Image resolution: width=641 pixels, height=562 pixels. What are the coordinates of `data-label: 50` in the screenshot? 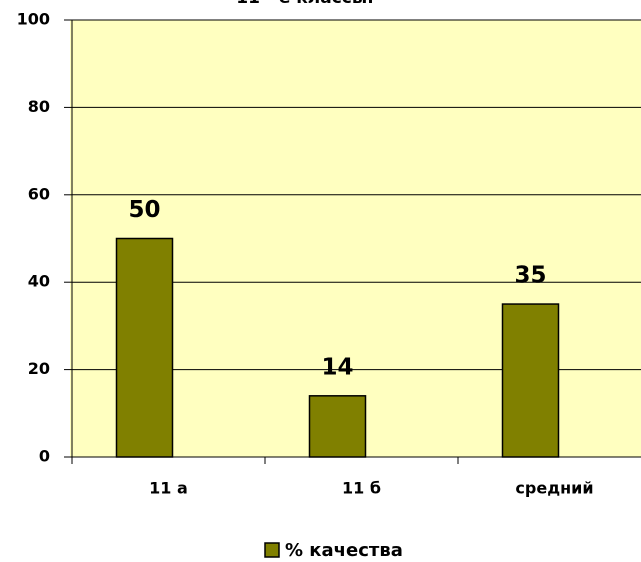 It's located at (144, 210).